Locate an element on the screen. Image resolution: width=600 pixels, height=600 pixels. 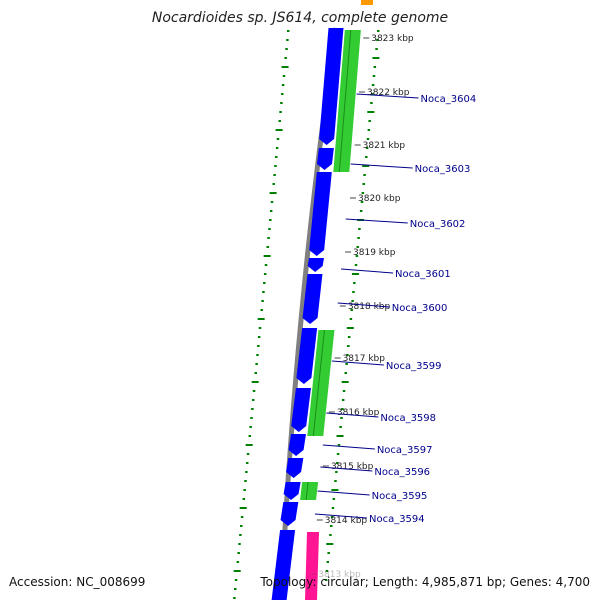
tick-label: 3817 kbp is located at coordinates (364, 359).